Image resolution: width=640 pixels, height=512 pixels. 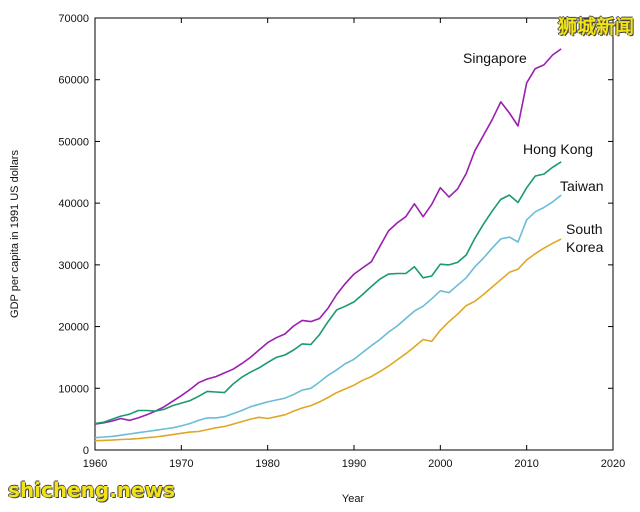 I want to click on y-axis-title: GDP per capita in 1991 US dollars, so click(x=15, y=234).